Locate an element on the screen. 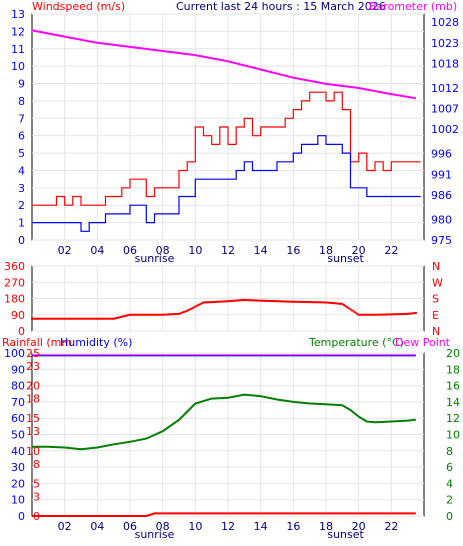 The width and height of the screenshot is (463, 546). temperature-tick-label: 8 is located at coordinates (449, 451).